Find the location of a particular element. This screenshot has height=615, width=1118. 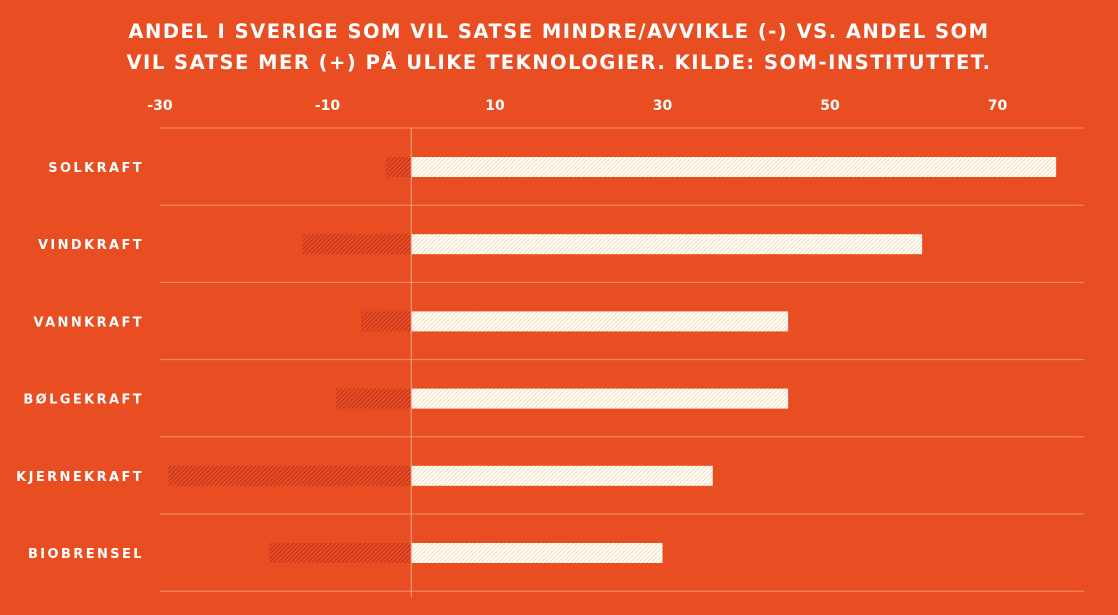

category-label-solkraft: SOLKRAFT is located at coordinates (96, 168).